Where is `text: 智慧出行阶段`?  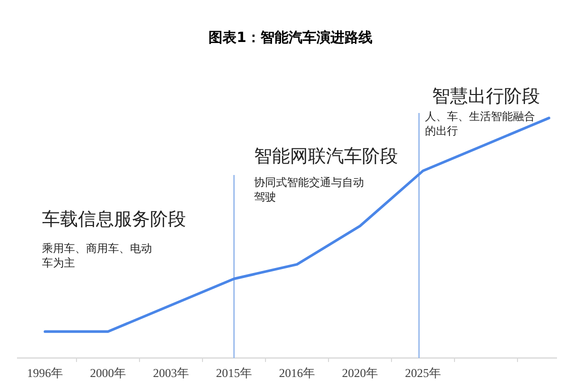 text: 智慧出行阶段 is located at coordinates (486, 96).